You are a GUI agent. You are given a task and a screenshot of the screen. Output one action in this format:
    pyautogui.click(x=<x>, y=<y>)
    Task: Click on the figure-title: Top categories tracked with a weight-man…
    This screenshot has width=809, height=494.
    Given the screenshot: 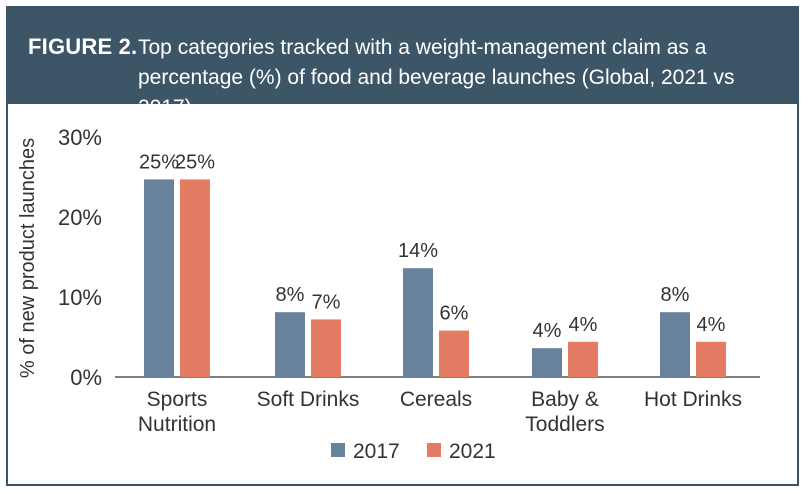 What is the action you would take?
    pyautogui.click(x=436, y=77)
    